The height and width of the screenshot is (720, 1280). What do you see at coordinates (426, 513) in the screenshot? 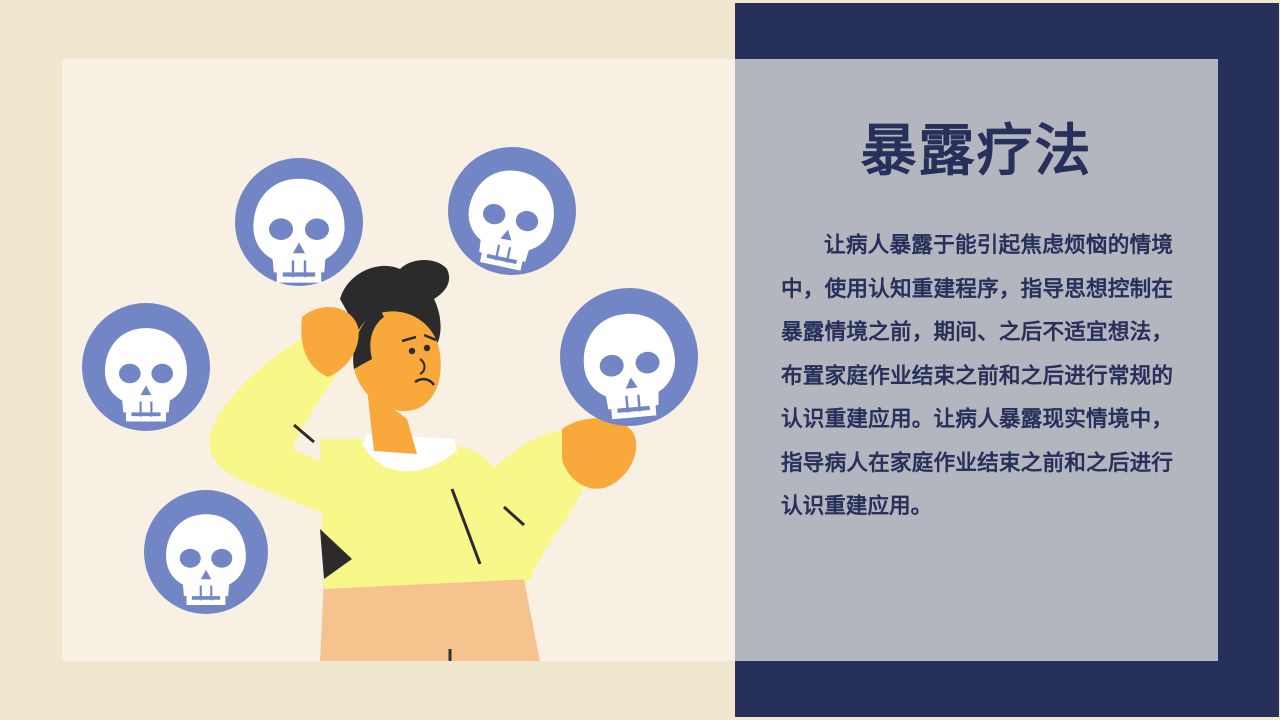
I see `torso` at bounding box center [426, 513].